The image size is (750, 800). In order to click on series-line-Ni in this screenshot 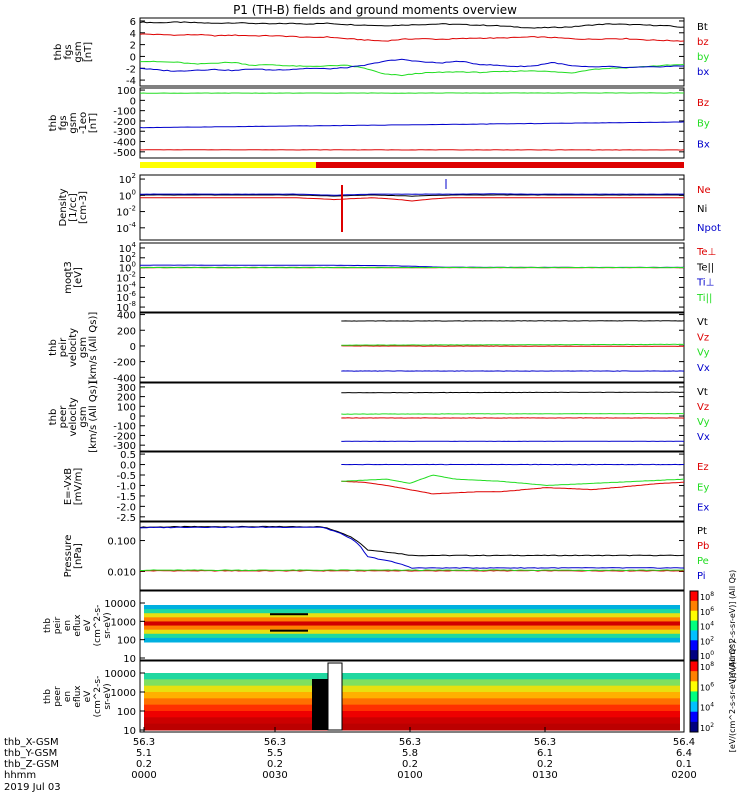, I will do `click(412, 195)`.